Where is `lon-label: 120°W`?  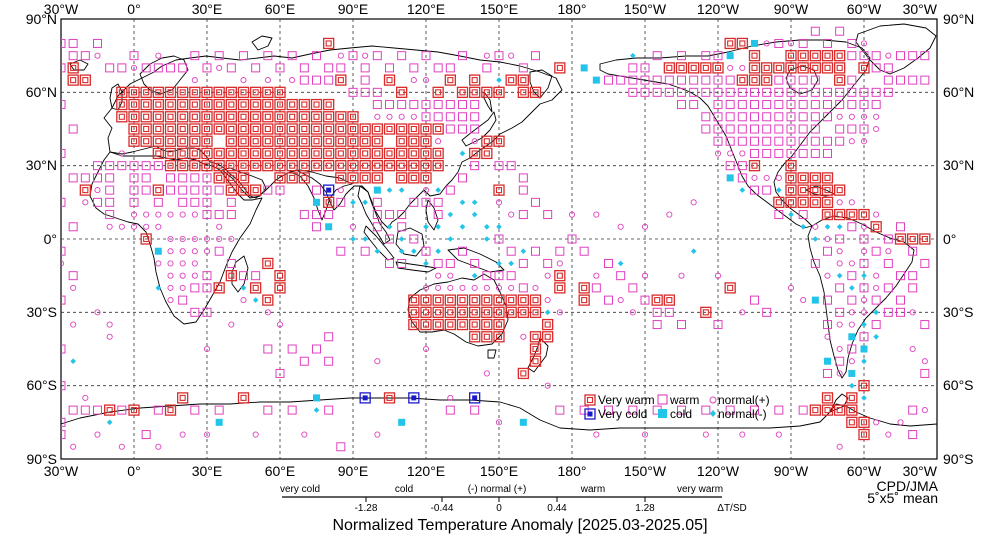 lon-label: 120°W is located at coordinates (718, 471).